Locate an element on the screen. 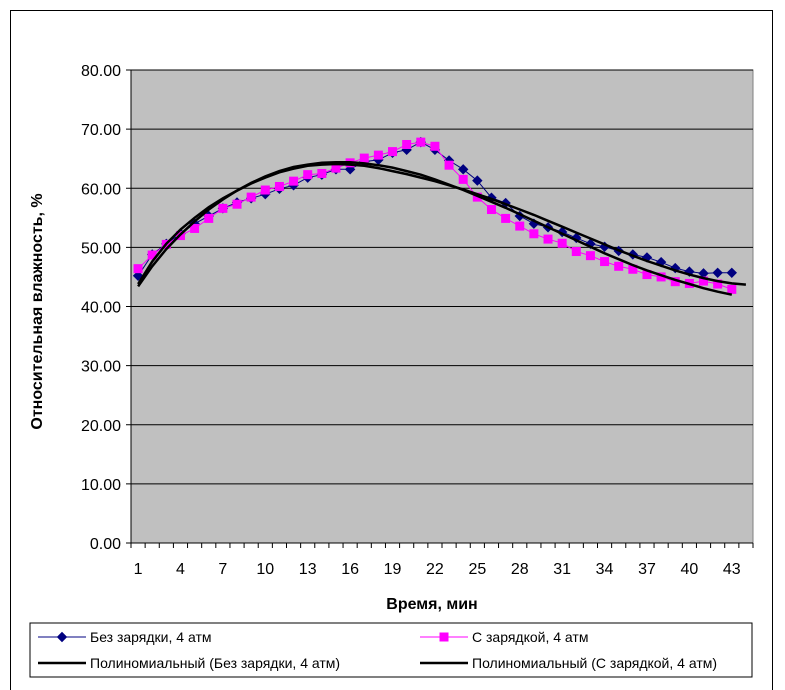 Image resolution: width=785 pixels, height=690 pixels. x-tick-label: 7 is located at coordinates (222, 569).